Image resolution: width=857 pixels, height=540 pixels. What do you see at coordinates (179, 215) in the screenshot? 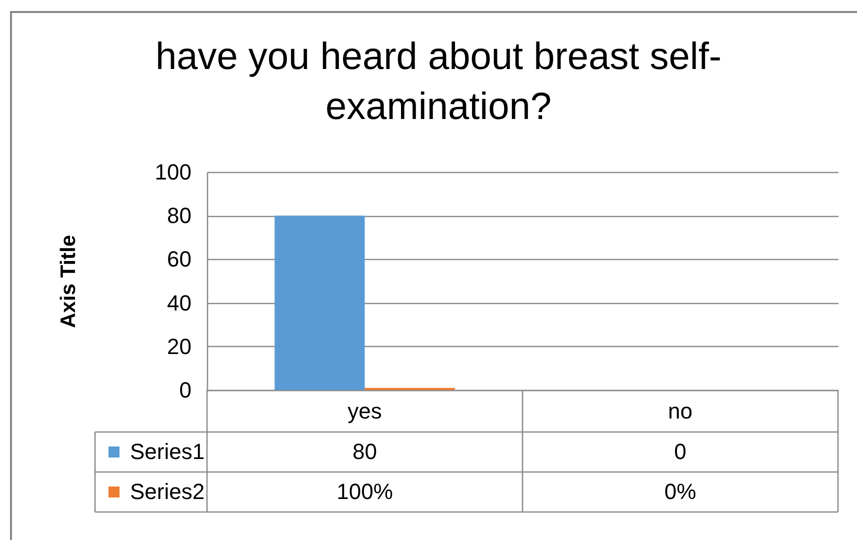
I see `y-tick-label: 80` at bounding box center [179, 215].